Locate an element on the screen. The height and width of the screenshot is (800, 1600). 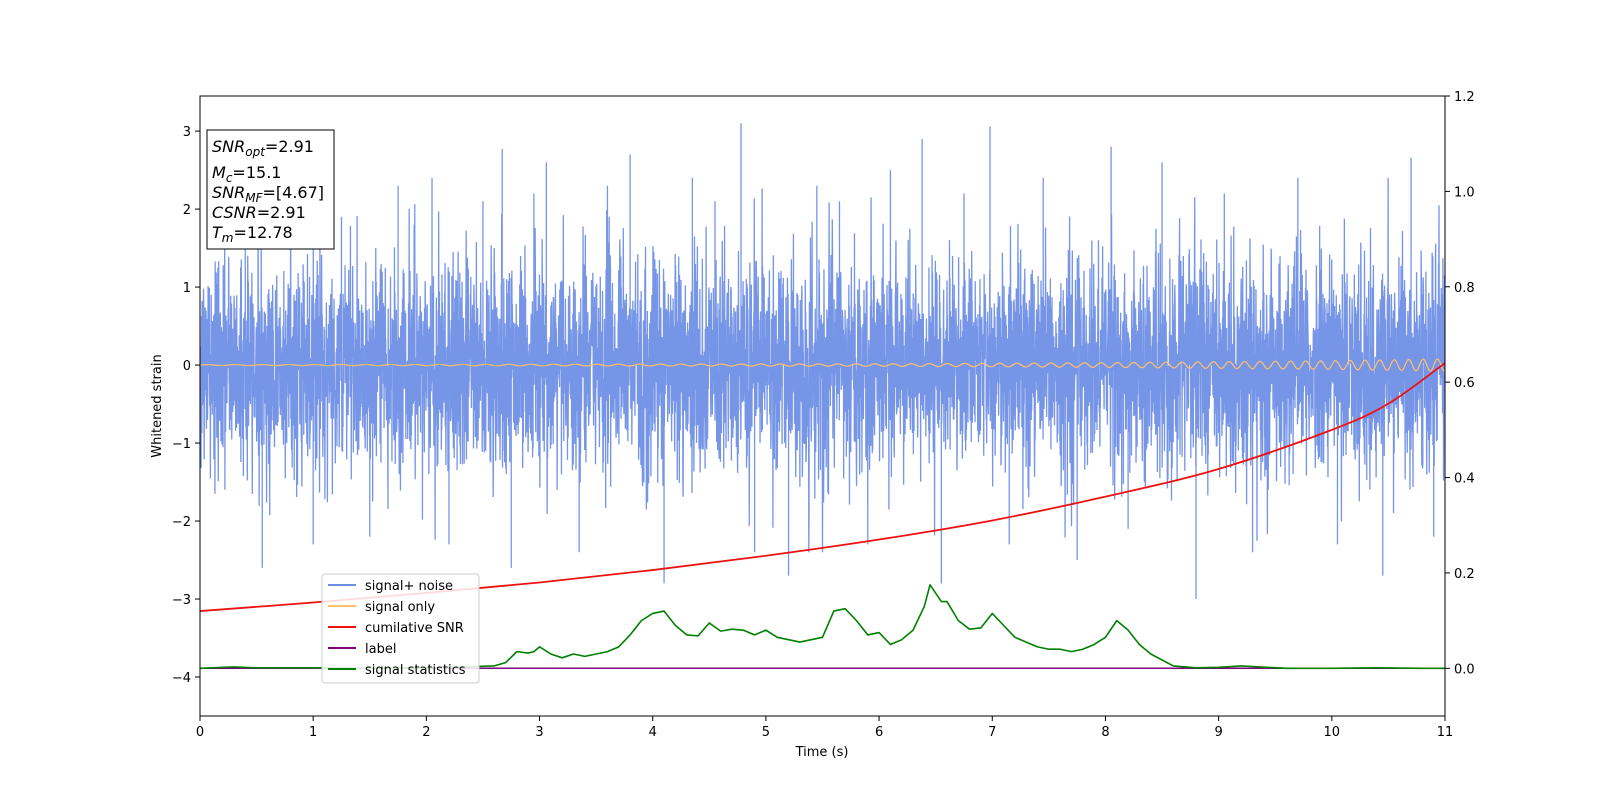
x-tick-label: 8 is located at coordinates (1105, 732).